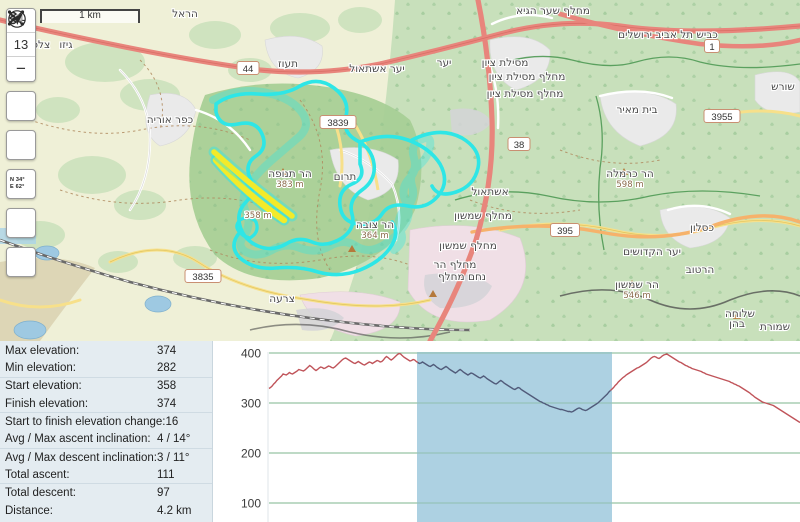 The width and height of the screenshot is (800, 522). Describe the element at coordinates (106, 351) in the screenshot. I see `stat-row: Max elevation: 374` at that location.